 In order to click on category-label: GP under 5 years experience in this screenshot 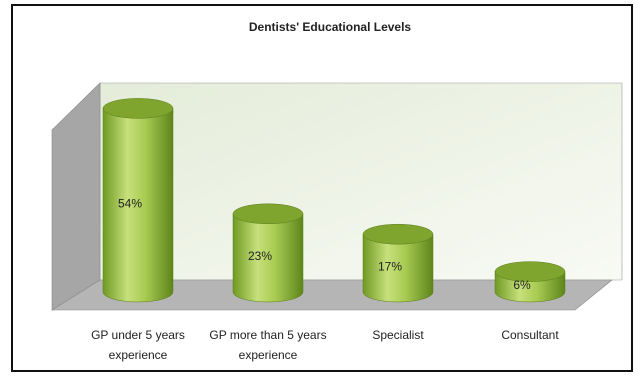, I will do `click(138, 345)`.